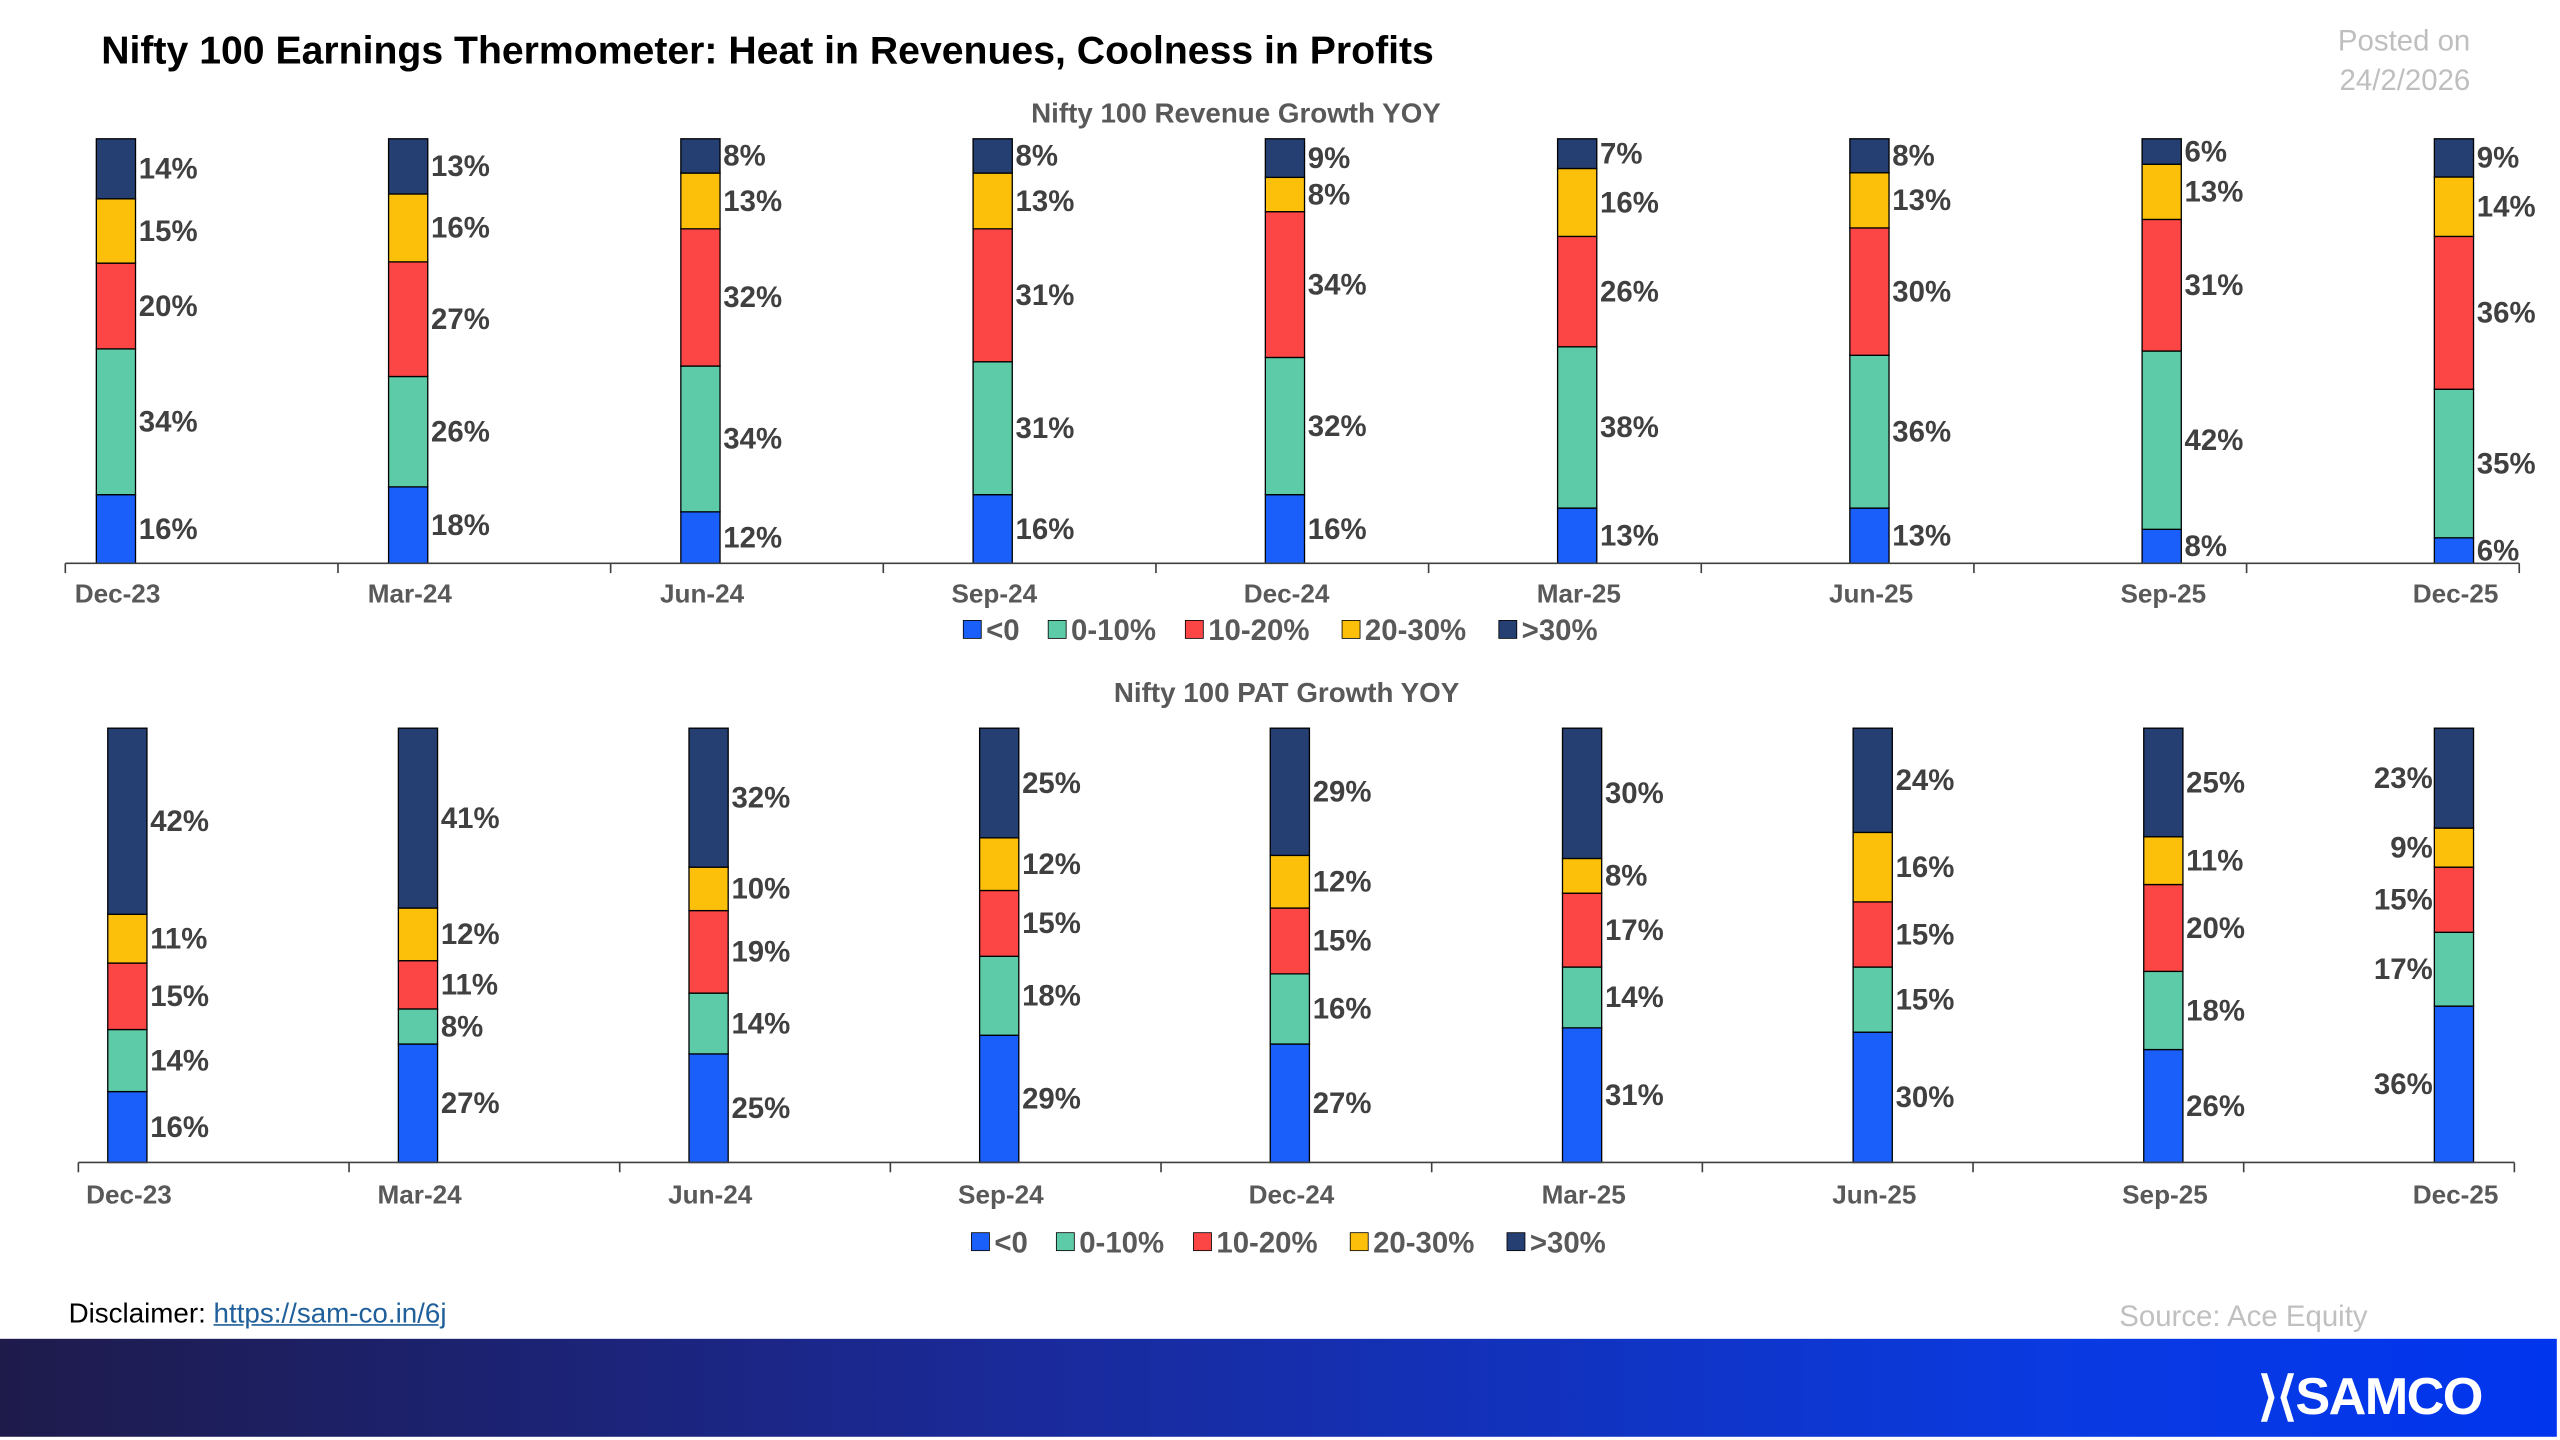  Describe the element at coordinates (1051, 783) in the screenshot. I see `data-label: 25%` at that location.